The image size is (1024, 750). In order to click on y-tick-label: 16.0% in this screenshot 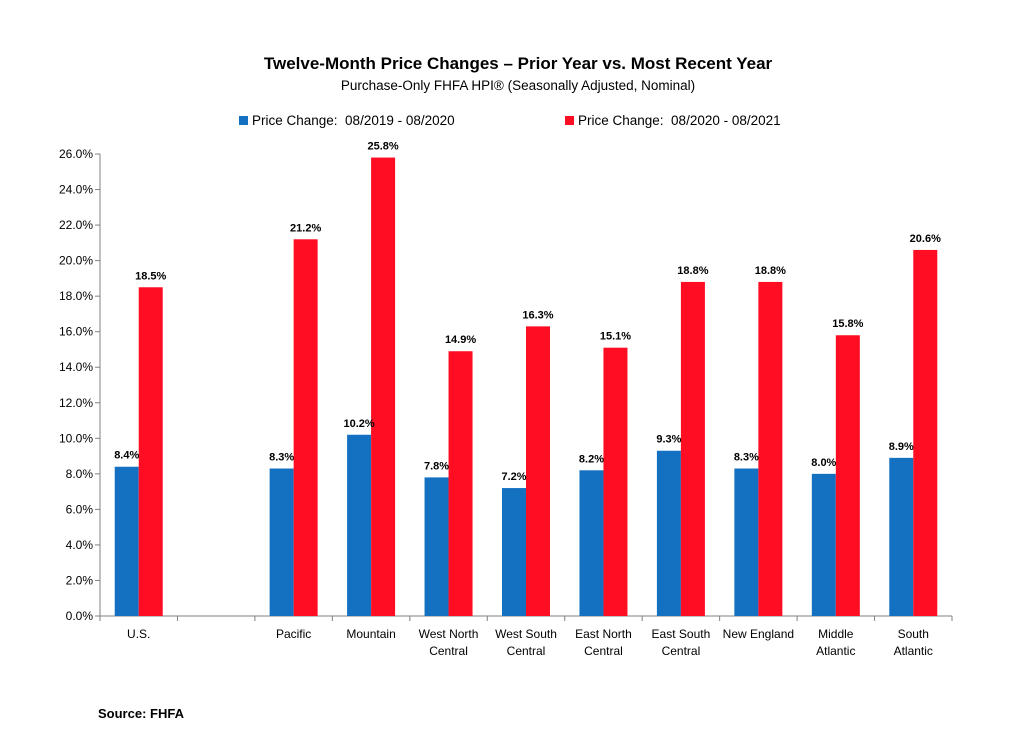, I will do `click(76, 332)`.